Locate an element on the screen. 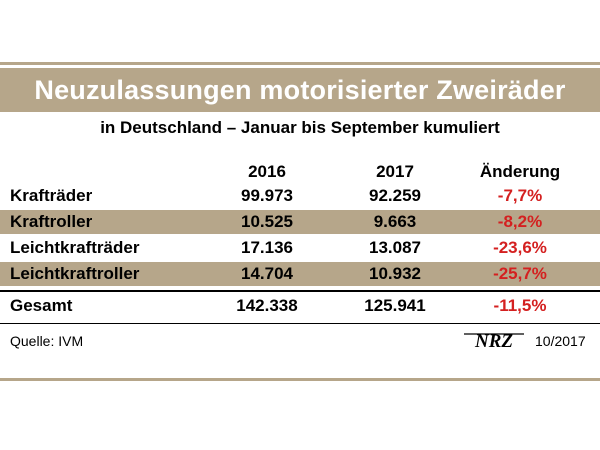  row-label: Kraftroller is located at coordinates (51, 221).